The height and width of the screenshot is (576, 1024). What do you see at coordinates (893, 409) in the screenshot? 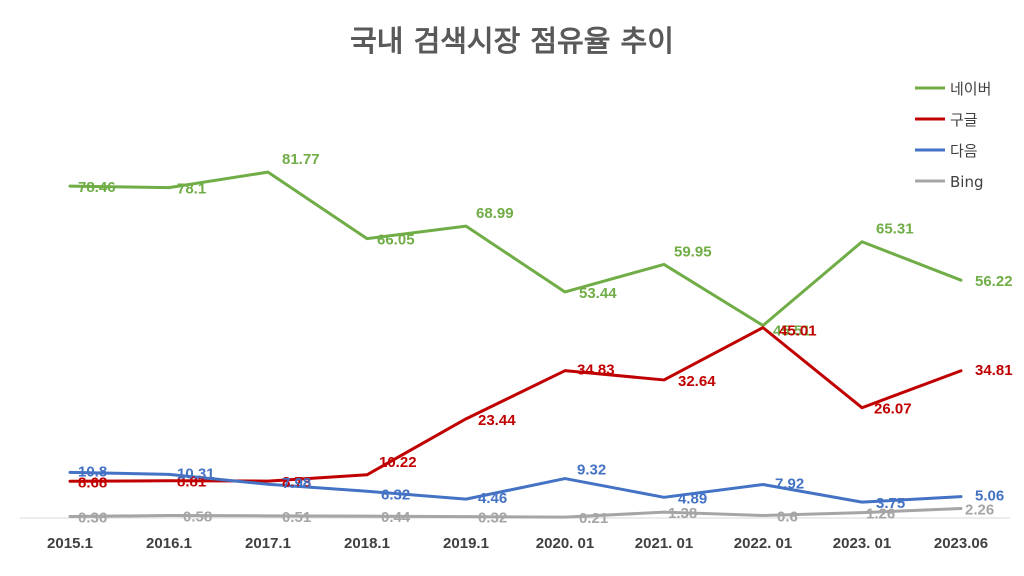
I see `data-label: 26.07` at bounding box center [893, 409].